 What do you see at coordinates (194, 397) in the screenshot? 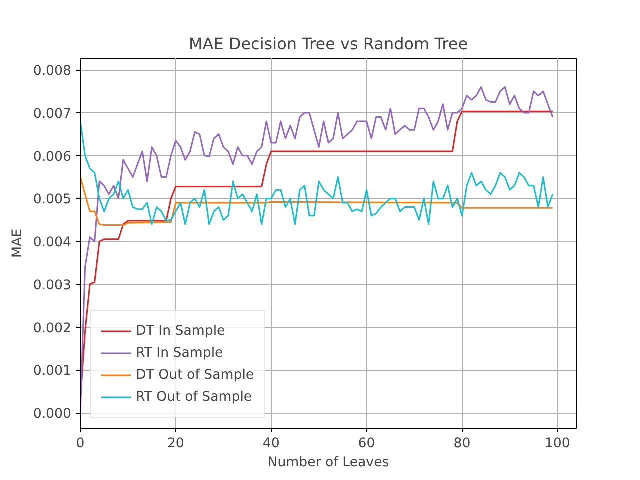
I see `legend-label: RT Out of Sample` at bounding box center [194, 397].